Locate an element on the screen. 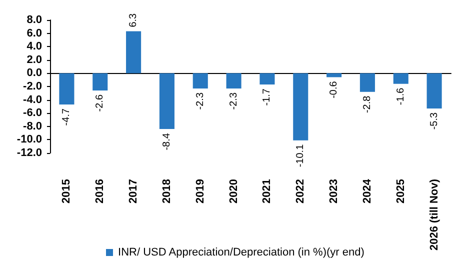 The height and width of the screenshot is (273, 471). y-tick-label: -8.0 is located at coordinates (32, 126).